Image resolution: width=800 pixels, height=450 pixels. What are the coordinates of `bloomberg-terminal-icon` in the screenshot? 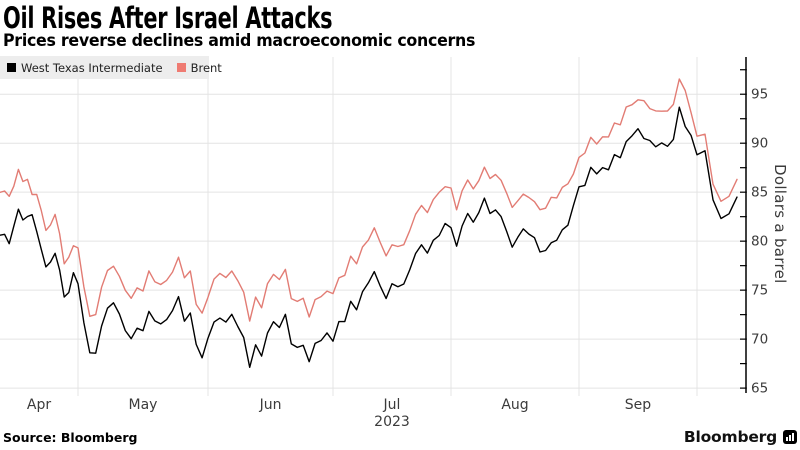 It's located at (790, 437).